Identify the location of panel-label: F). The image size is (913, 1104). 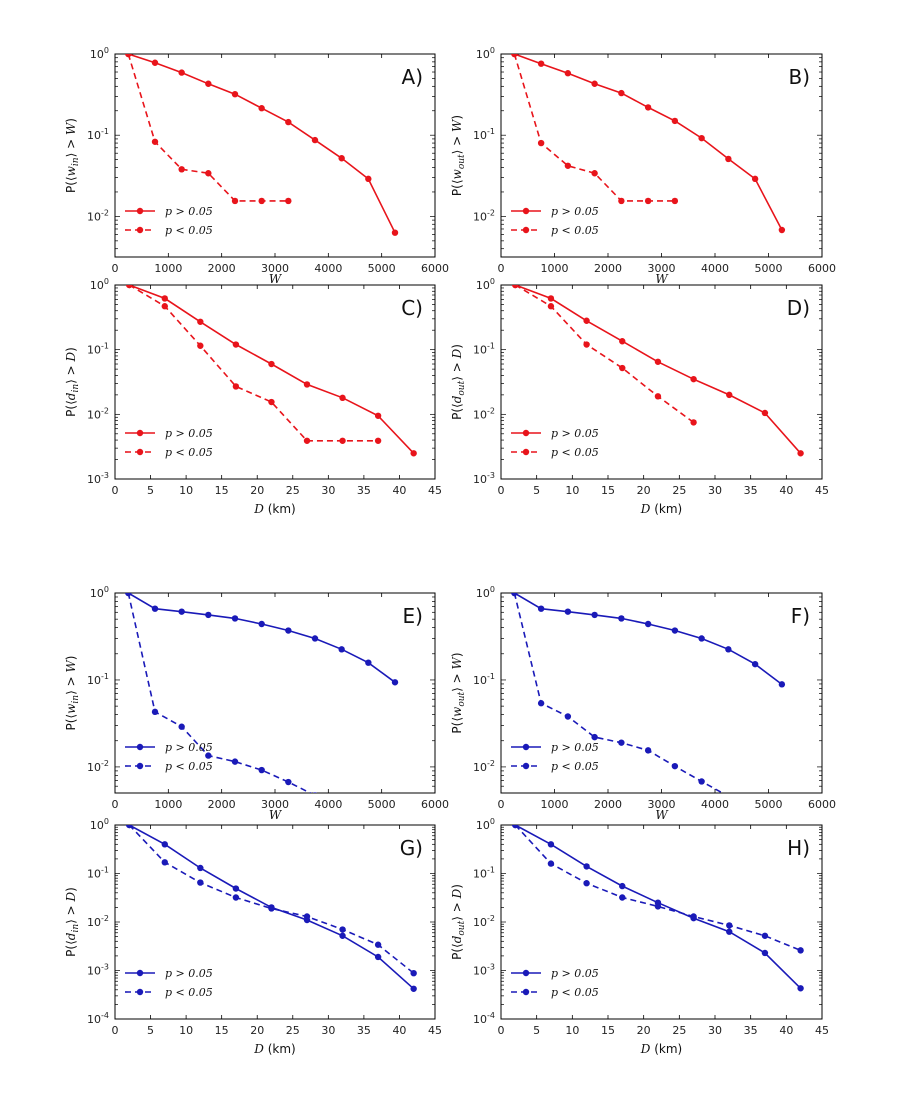
(800, 616).